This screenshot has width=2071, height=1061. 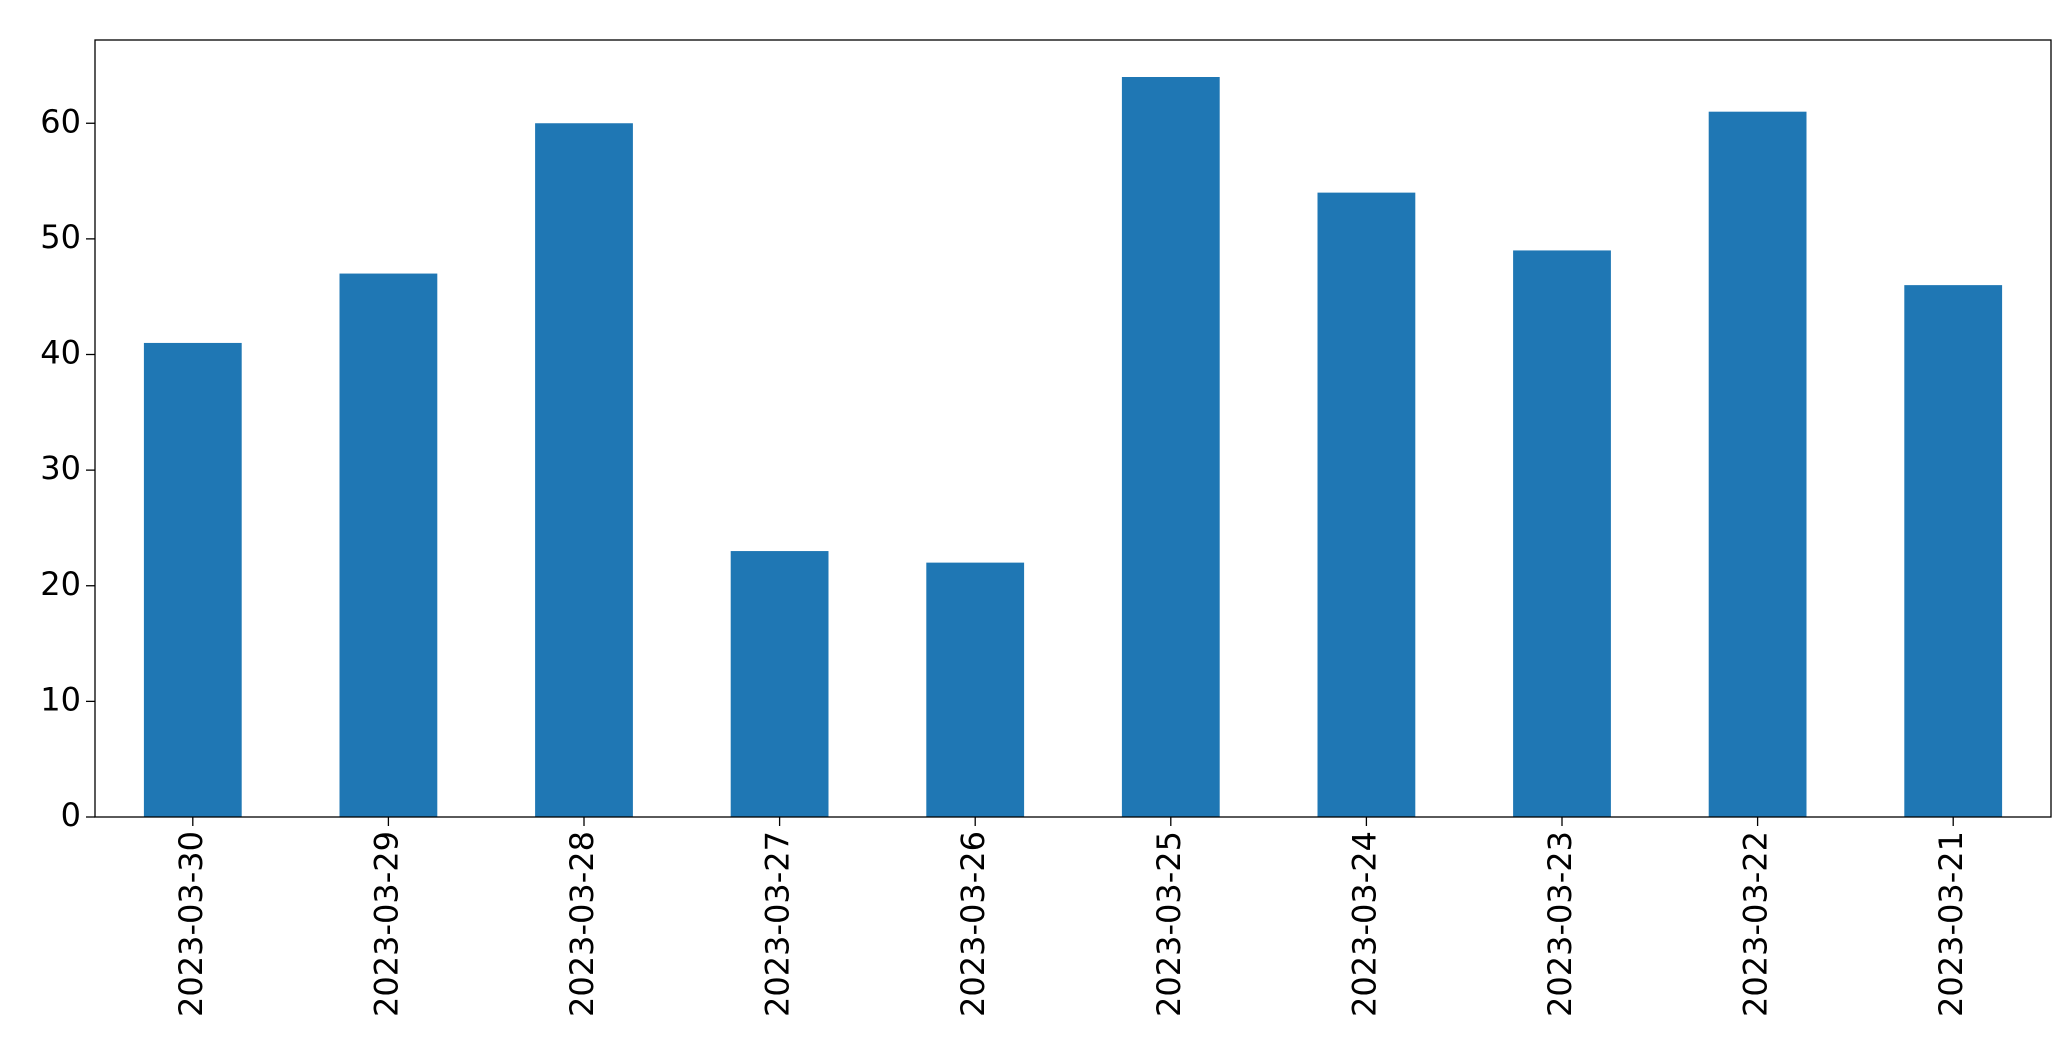 What do you see at coordinates (778, 924) in the screenshot?
I see `x-tick-label: 2023-03-27` at bounding box center [778, 924].